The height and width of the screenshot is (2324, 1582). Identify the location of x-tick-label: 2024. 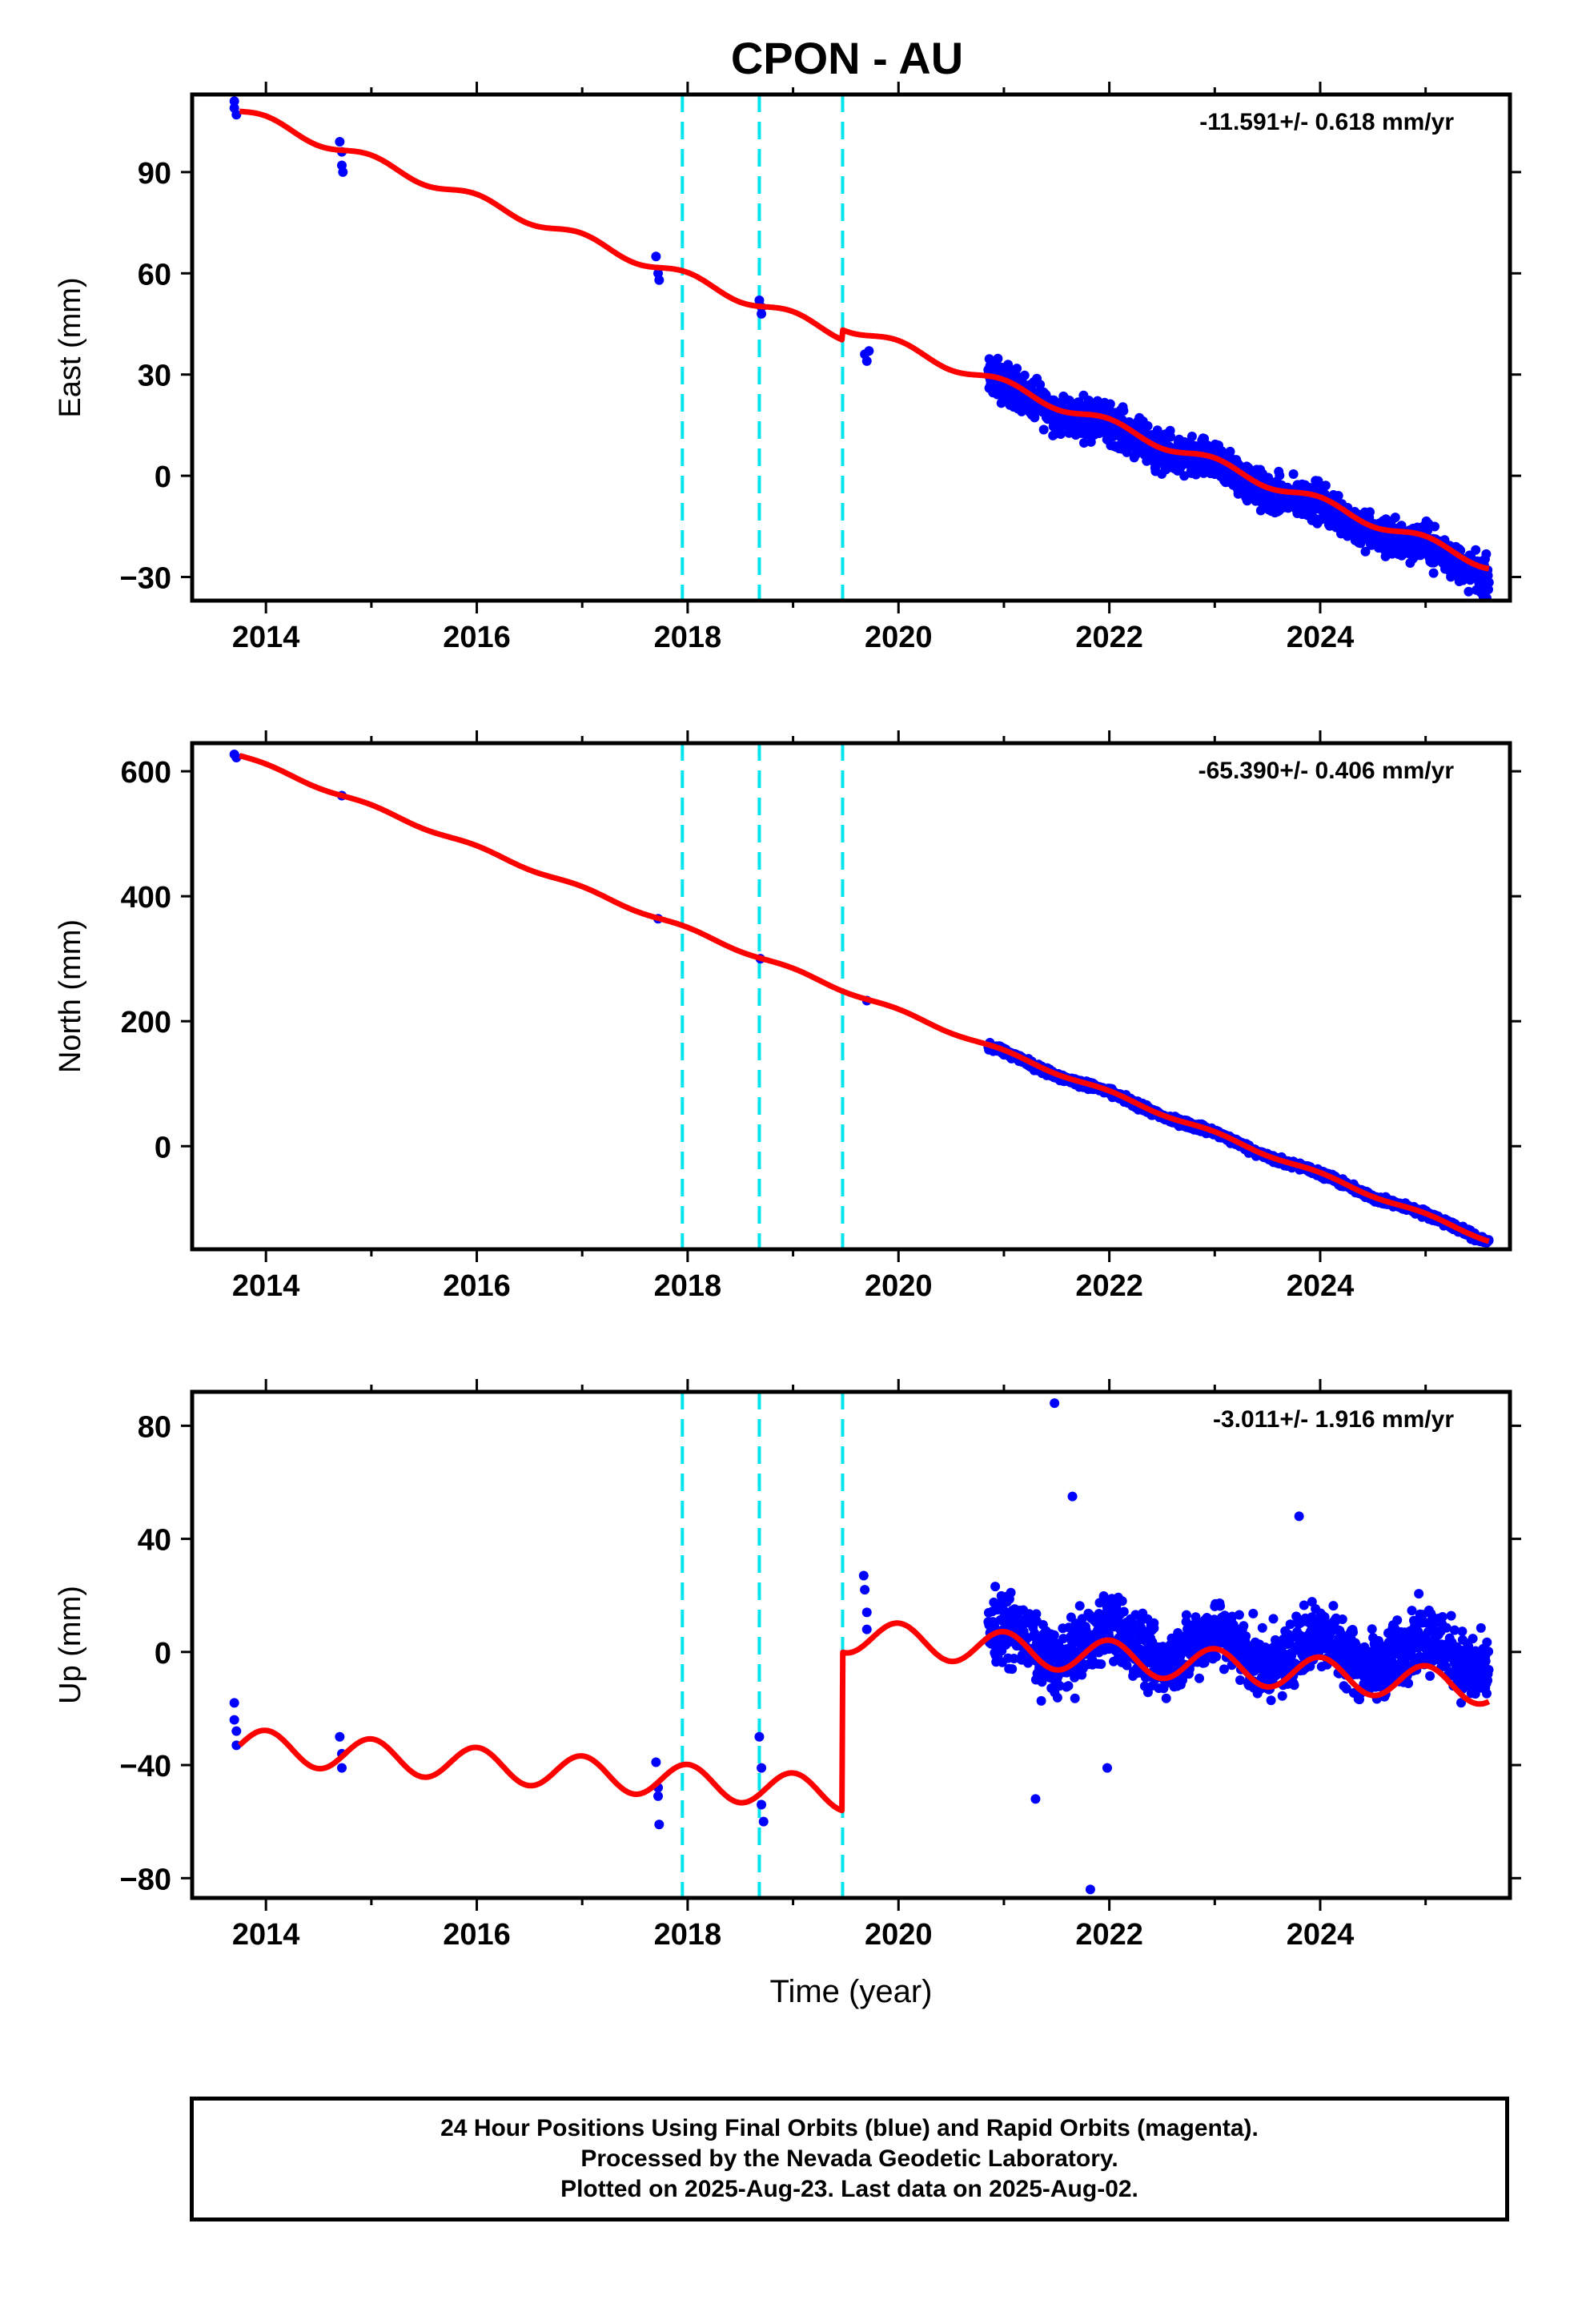
(1321, 637).